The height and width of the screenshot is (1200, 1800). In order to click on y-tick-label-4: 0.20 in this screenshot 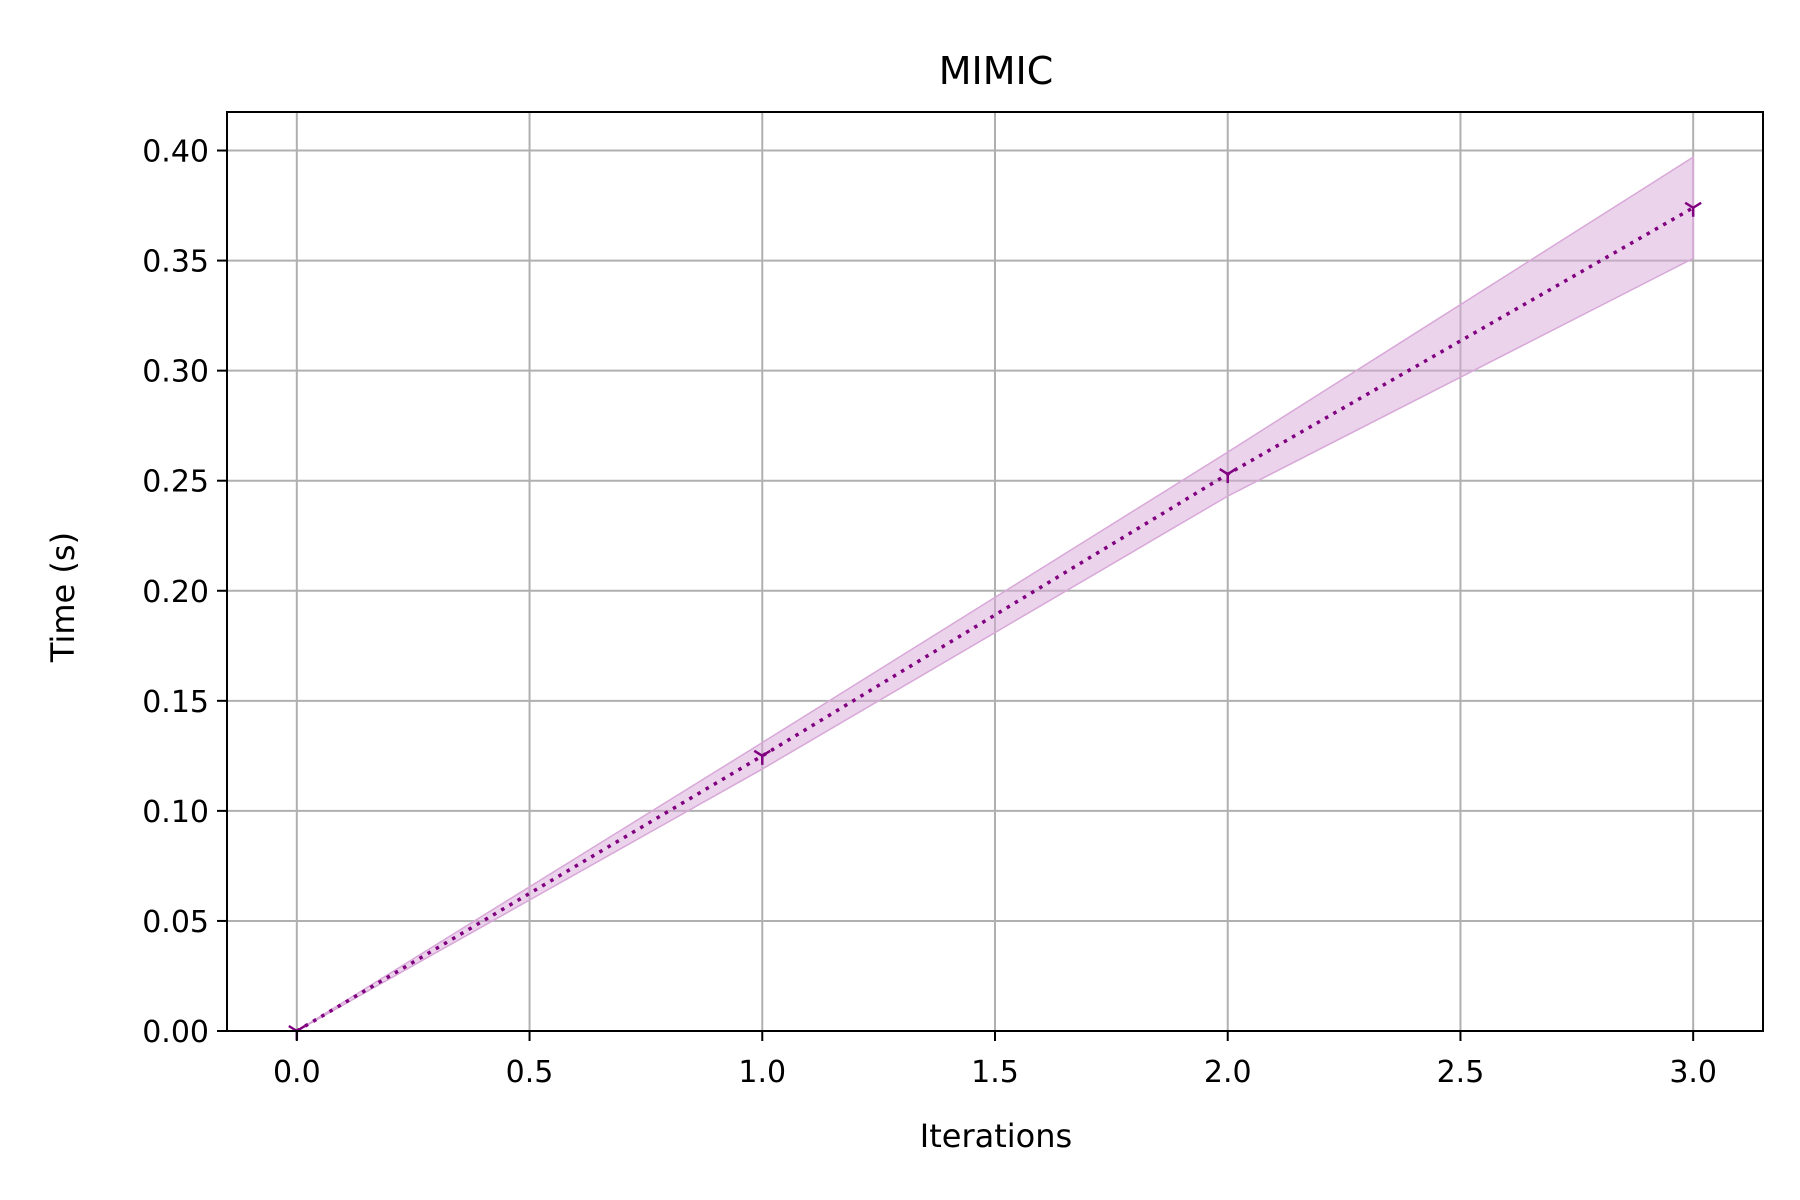, I will do `click(175, 592)`.